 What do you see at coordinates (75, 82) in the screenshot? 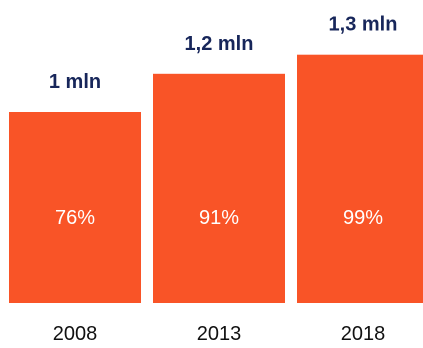
I see `value-label-2008: 1 mln` at bounding box center [75, 82].